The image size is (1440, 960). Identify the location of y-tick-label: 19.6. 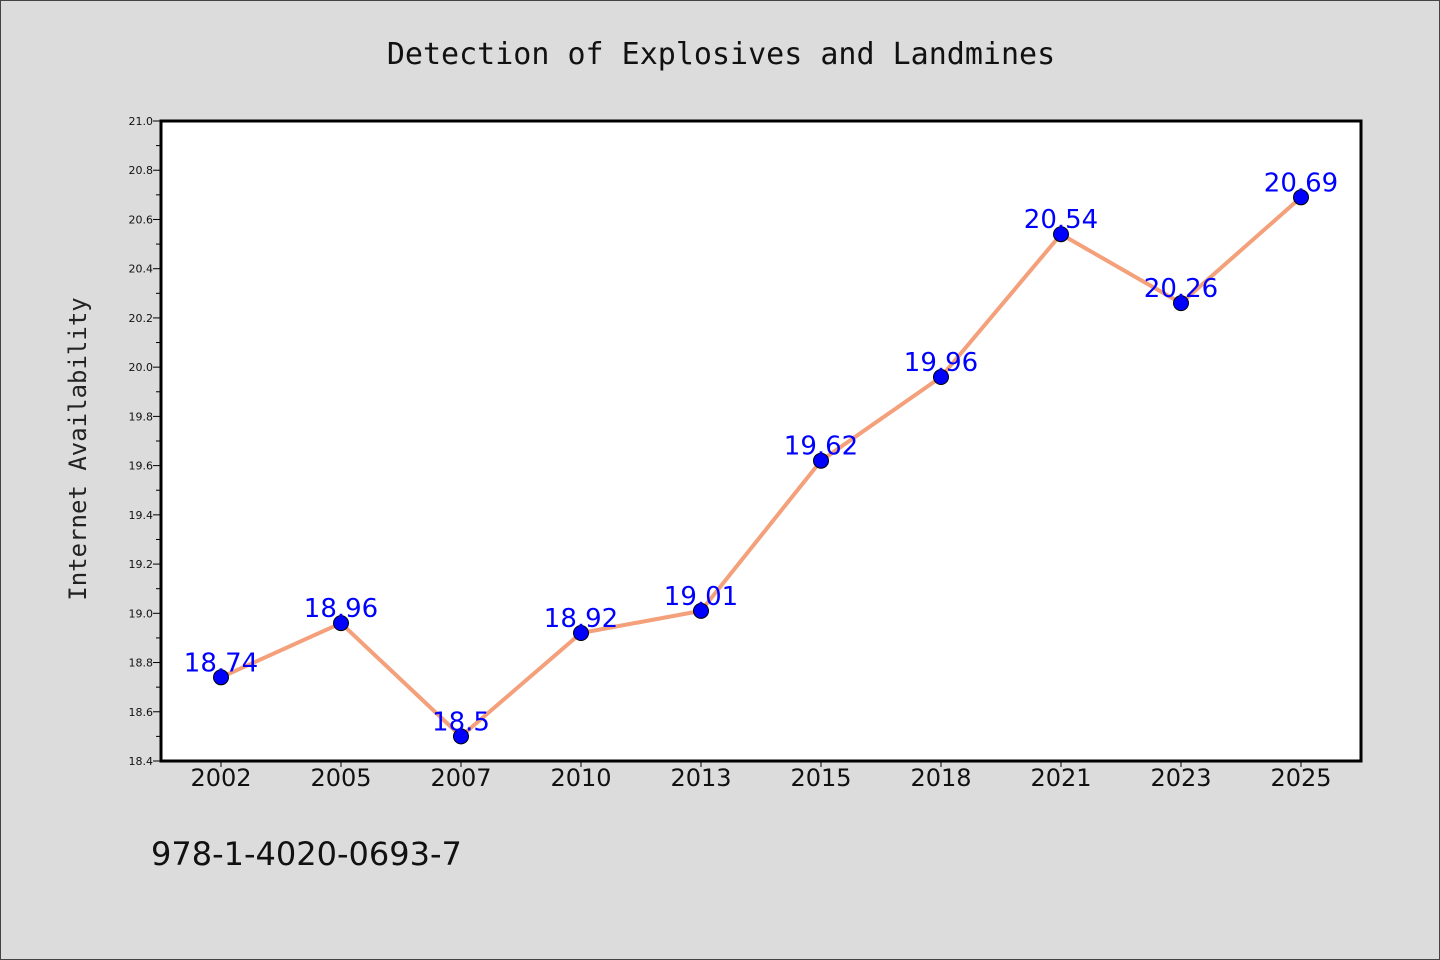
(141, 466).